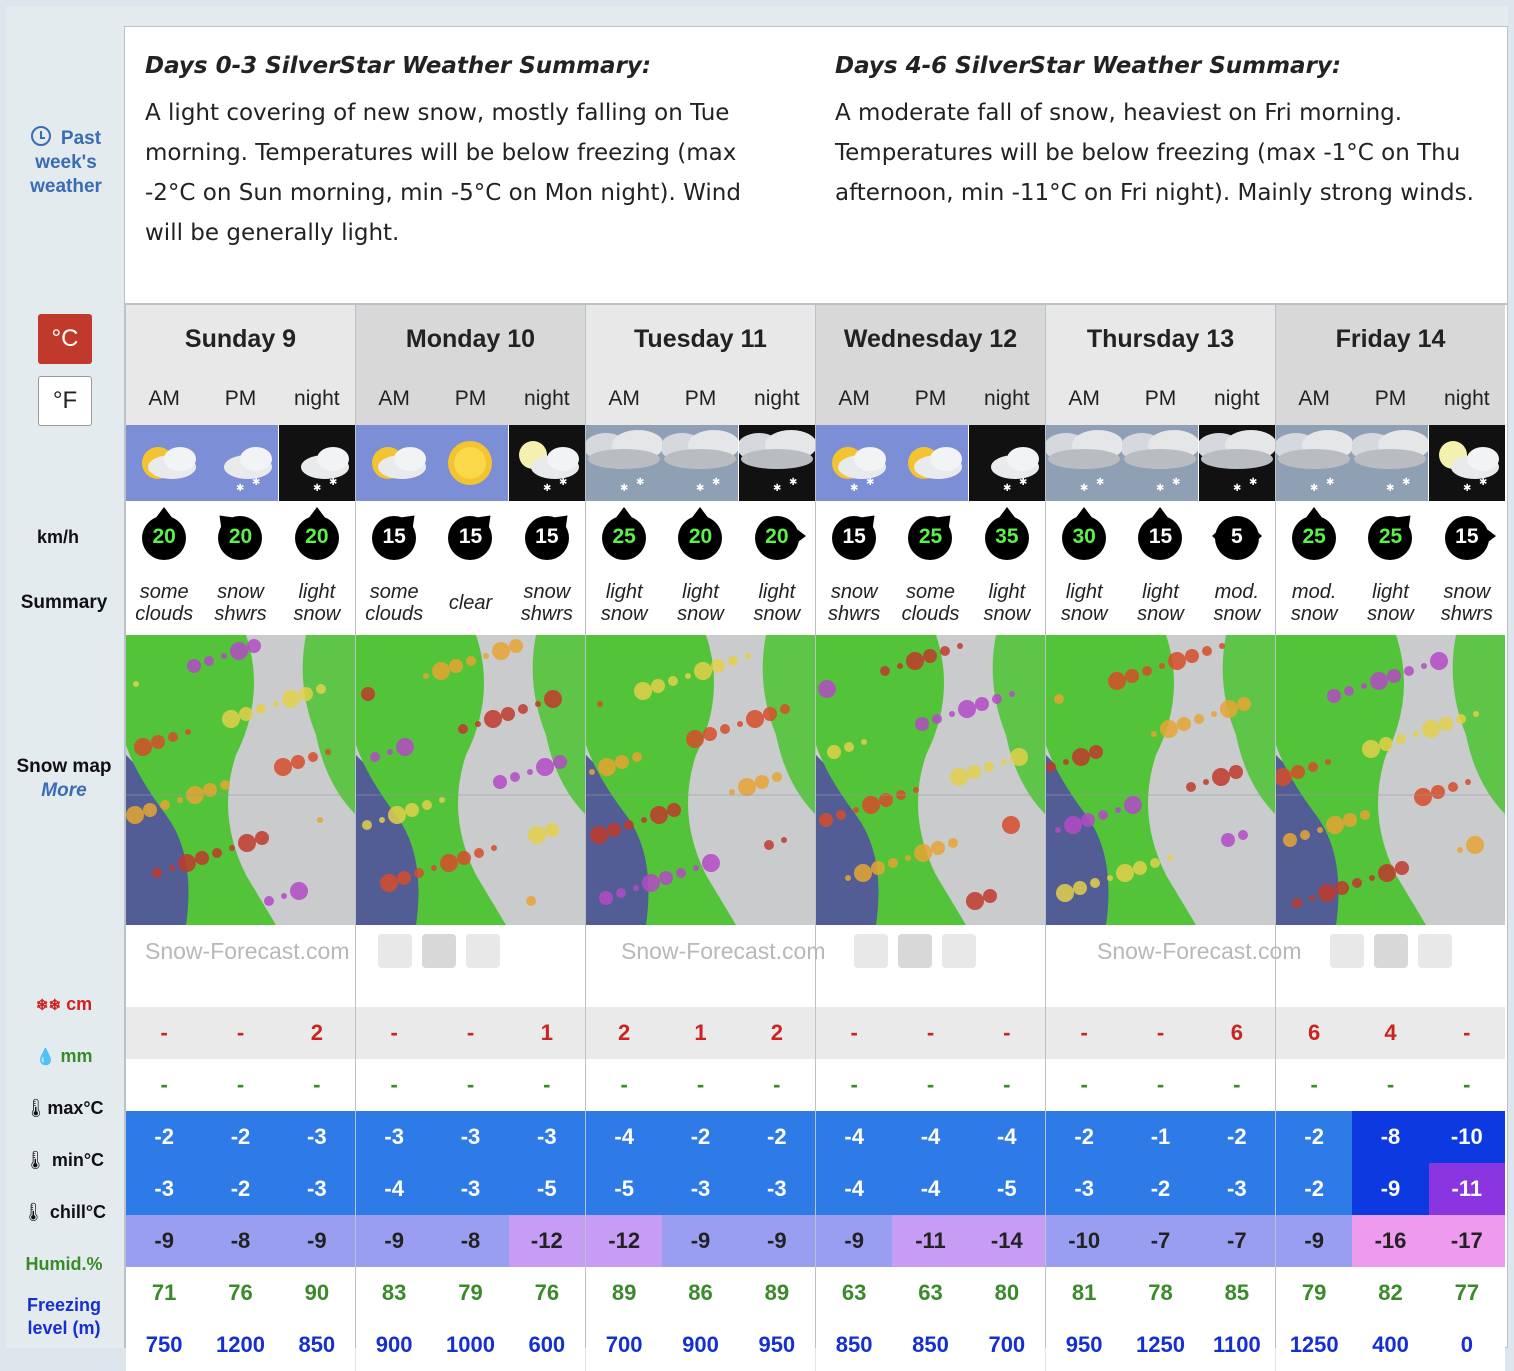 This screenshot has width=1514, height=1371. Describe the element at coordinates (40, 136) in the screenshot. I see `clock-icon` at that location.